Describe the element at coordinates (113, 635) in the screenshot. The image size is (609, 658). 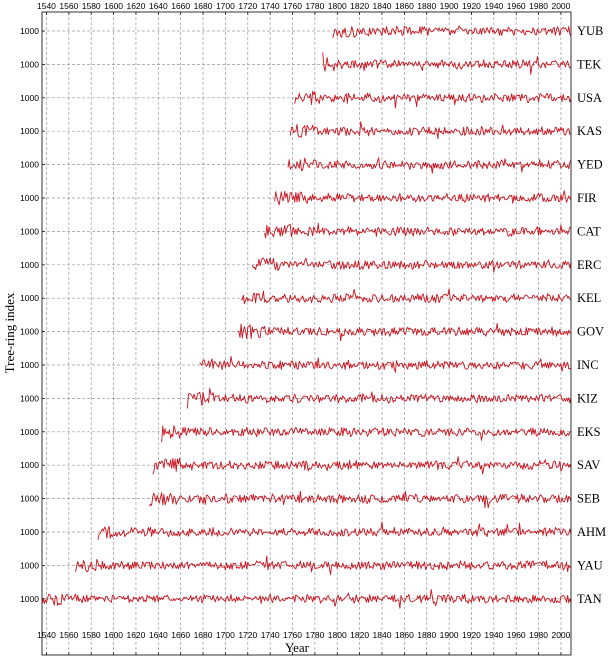
I see `bottom-tick-label: 1600` at that location.